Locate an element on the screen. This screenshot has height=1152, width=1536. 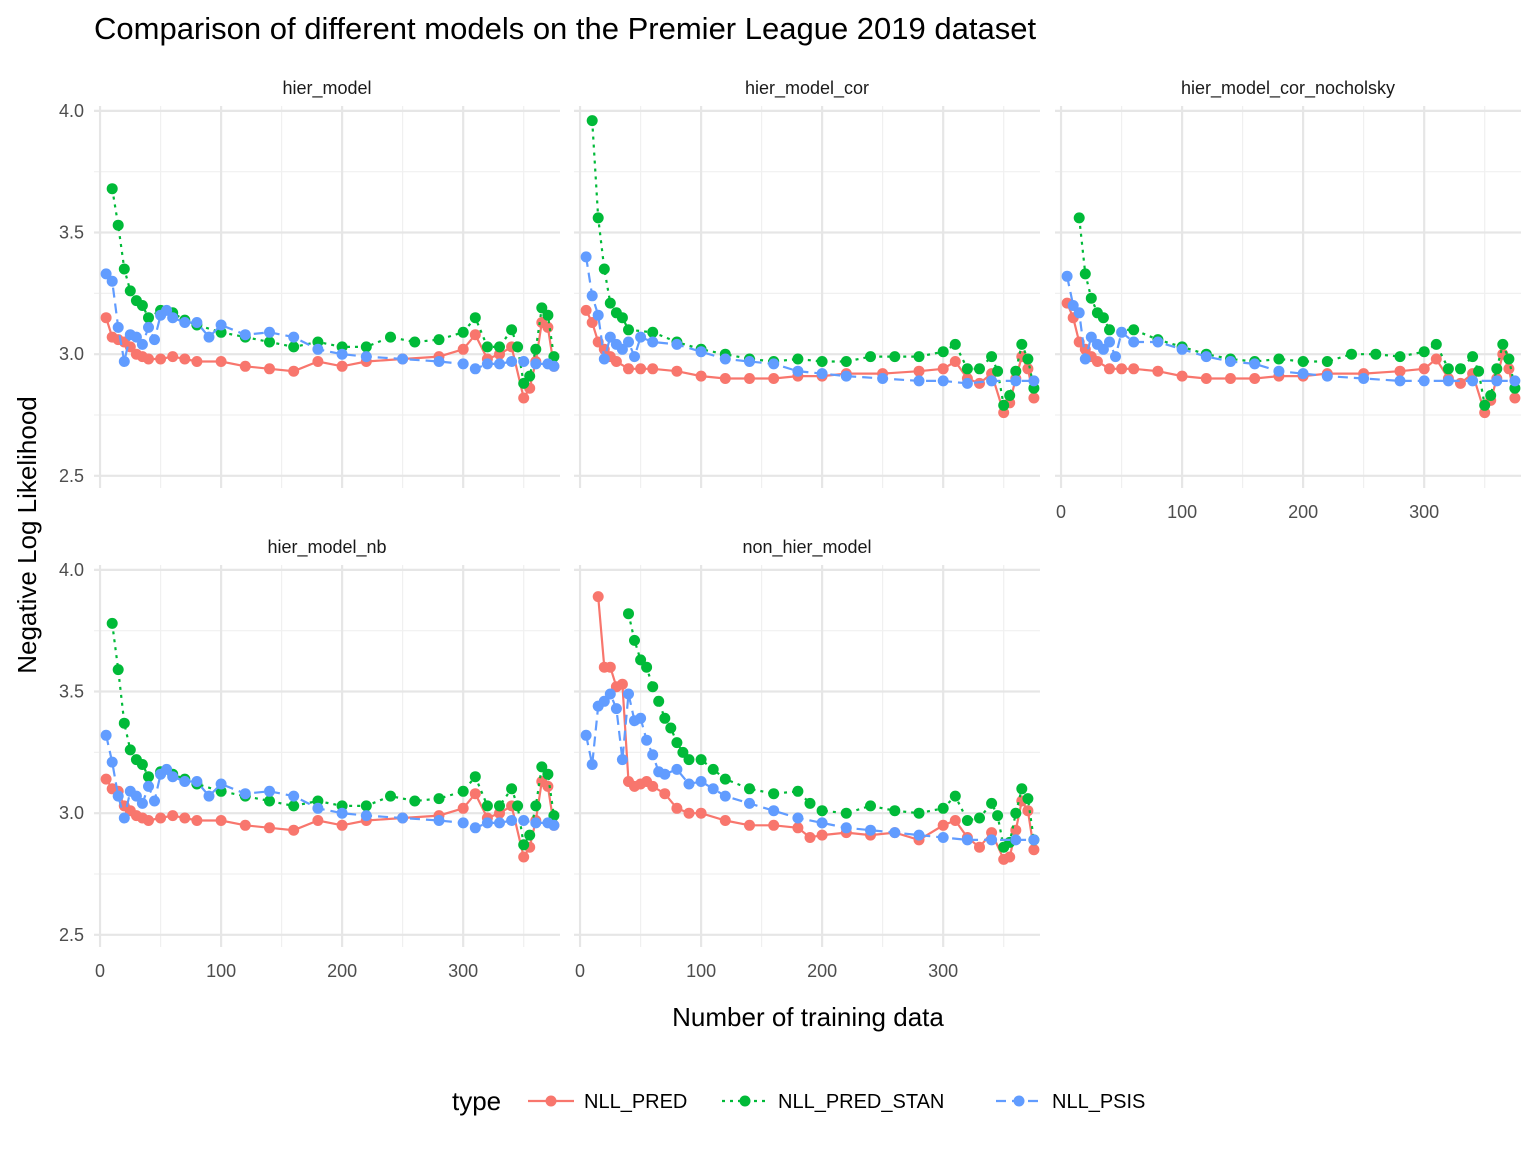
legend-key-point is located at coordinates (1019, 1101).